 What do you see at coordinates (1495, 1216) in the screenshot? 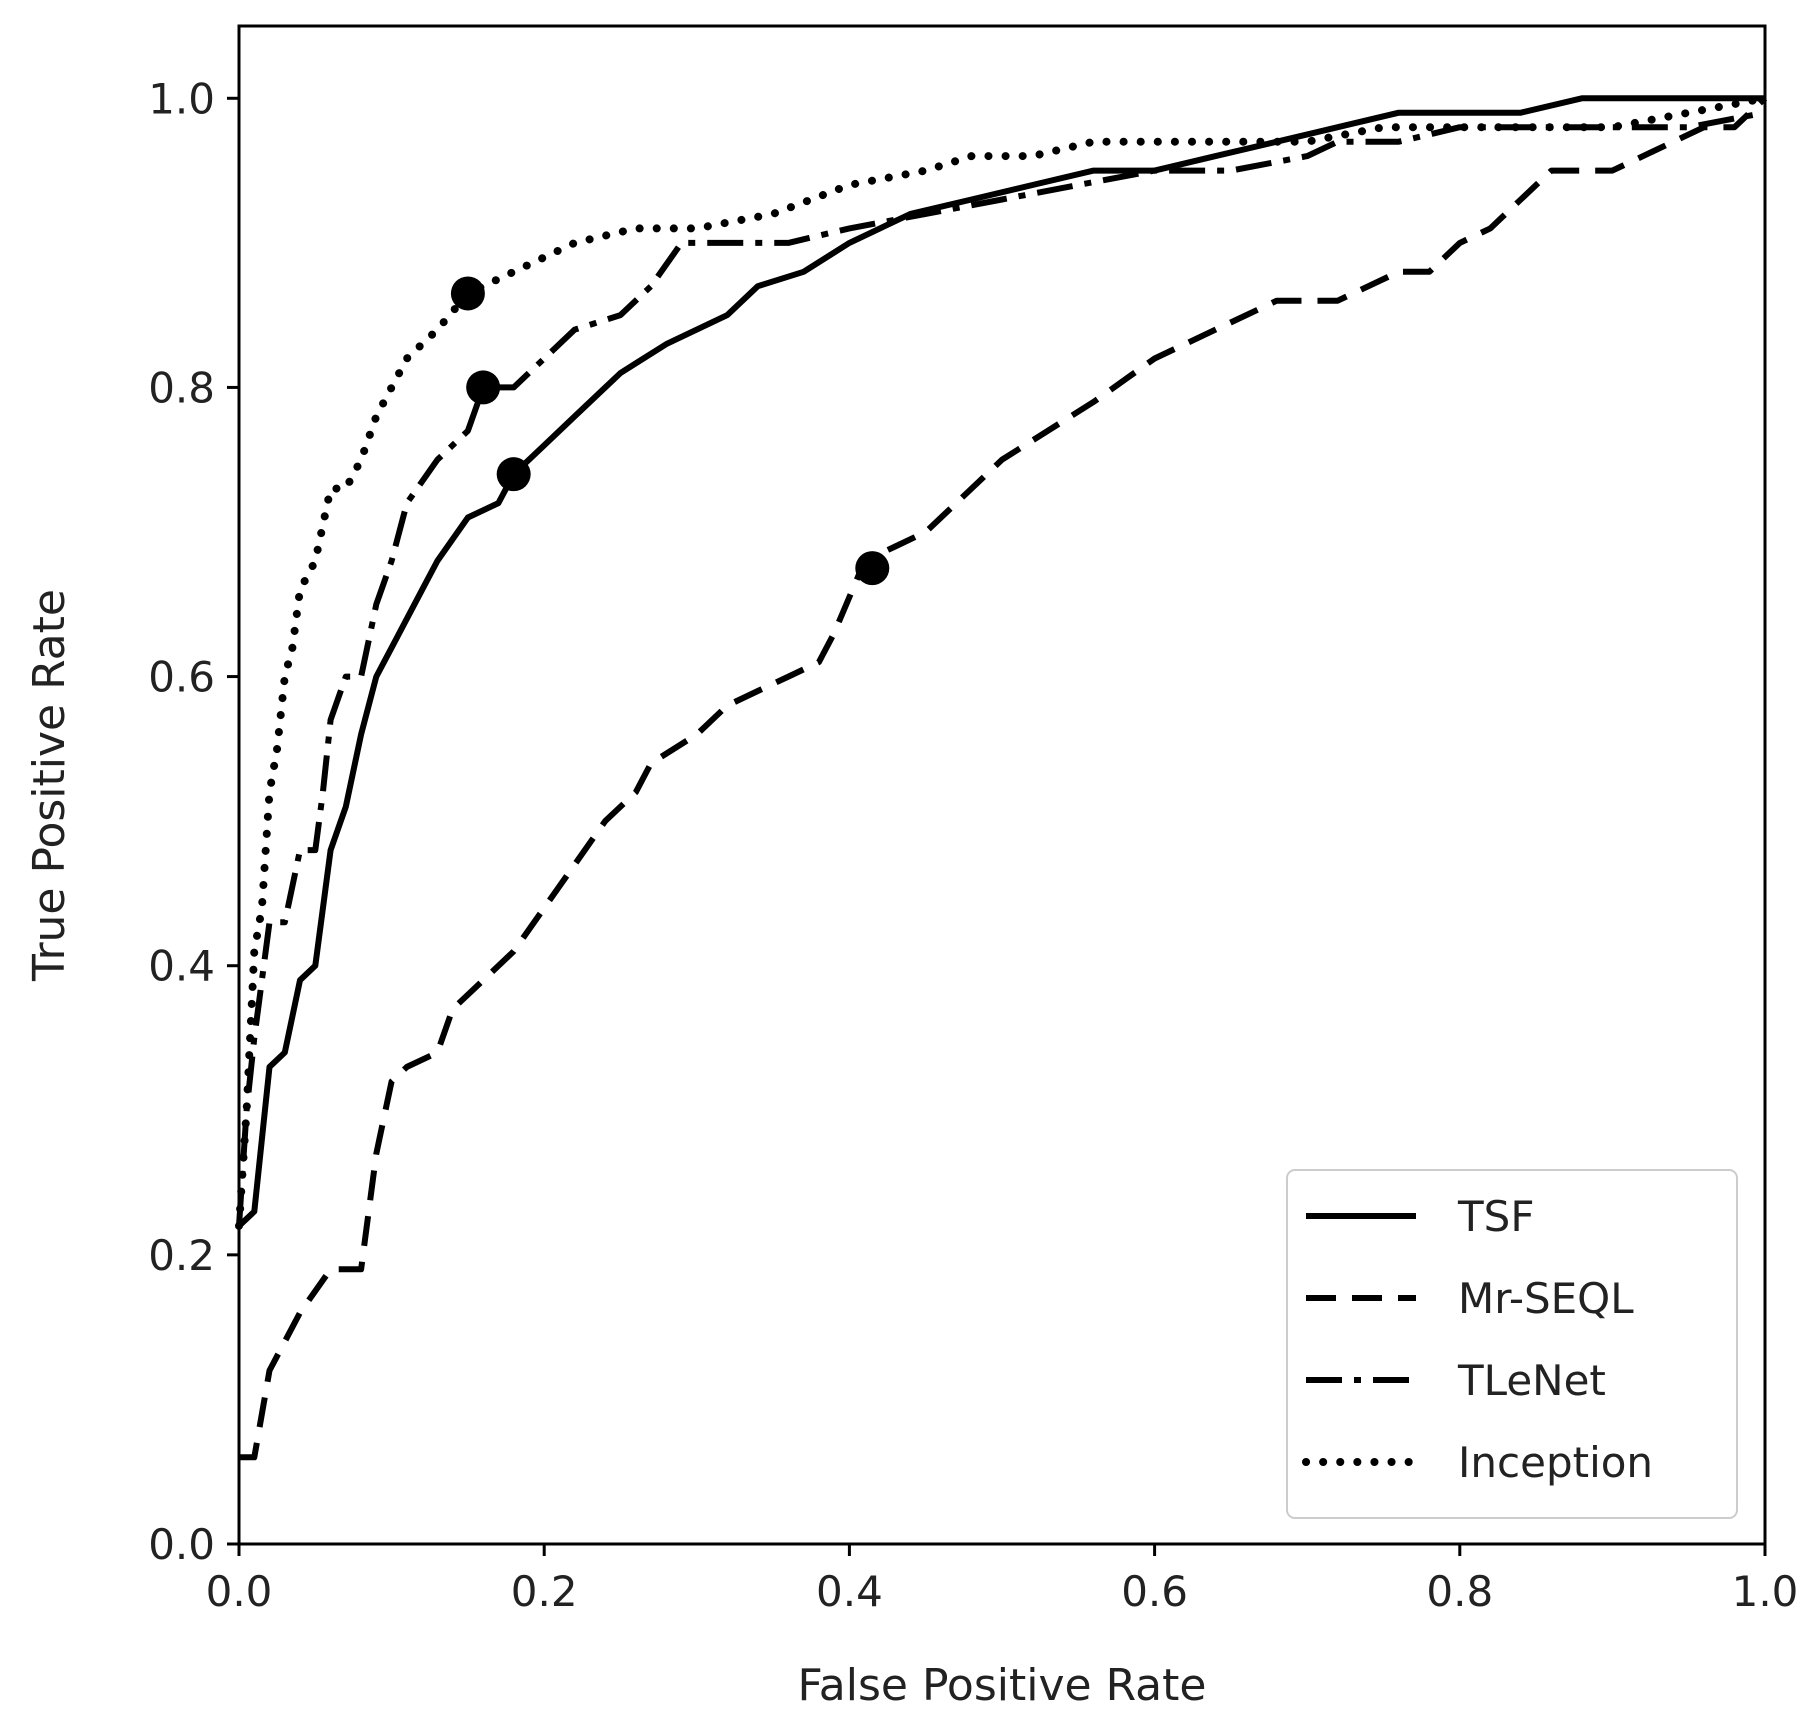
I see `legend-label-tsf: TSF` at bounding box center [1495, 1216].